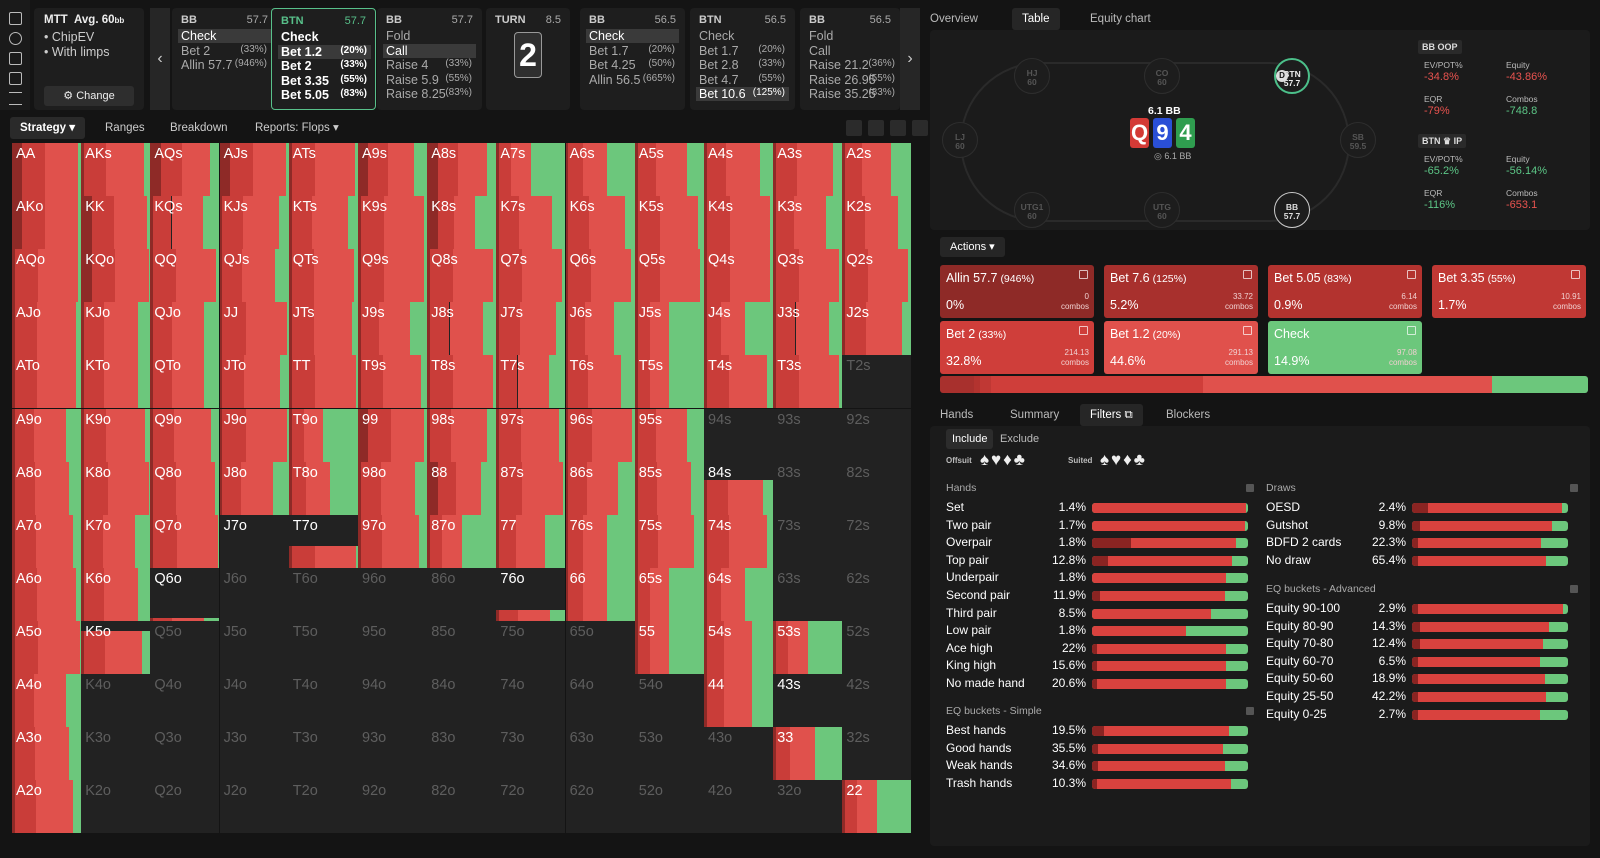  Describe the element at coordinates (808, 700) in the screenshot. I see `hand-cell: 43s` at that location.